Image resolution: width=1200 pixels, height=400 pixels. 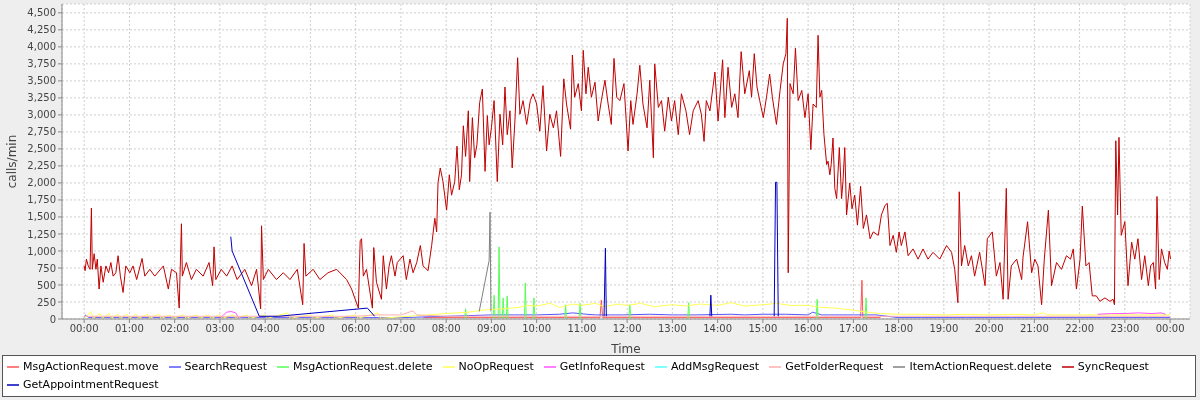 I want to click on x-axis-title: Time, so click(x=625, y=349).